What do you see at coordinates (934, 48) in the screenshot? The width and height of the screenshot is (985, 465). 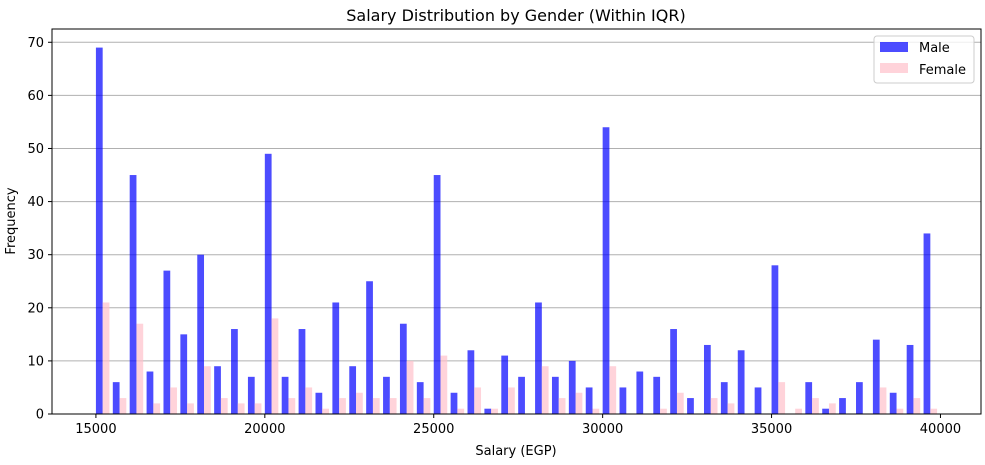 I see `legend-label-male: Male` at bounding box center [934, 48].